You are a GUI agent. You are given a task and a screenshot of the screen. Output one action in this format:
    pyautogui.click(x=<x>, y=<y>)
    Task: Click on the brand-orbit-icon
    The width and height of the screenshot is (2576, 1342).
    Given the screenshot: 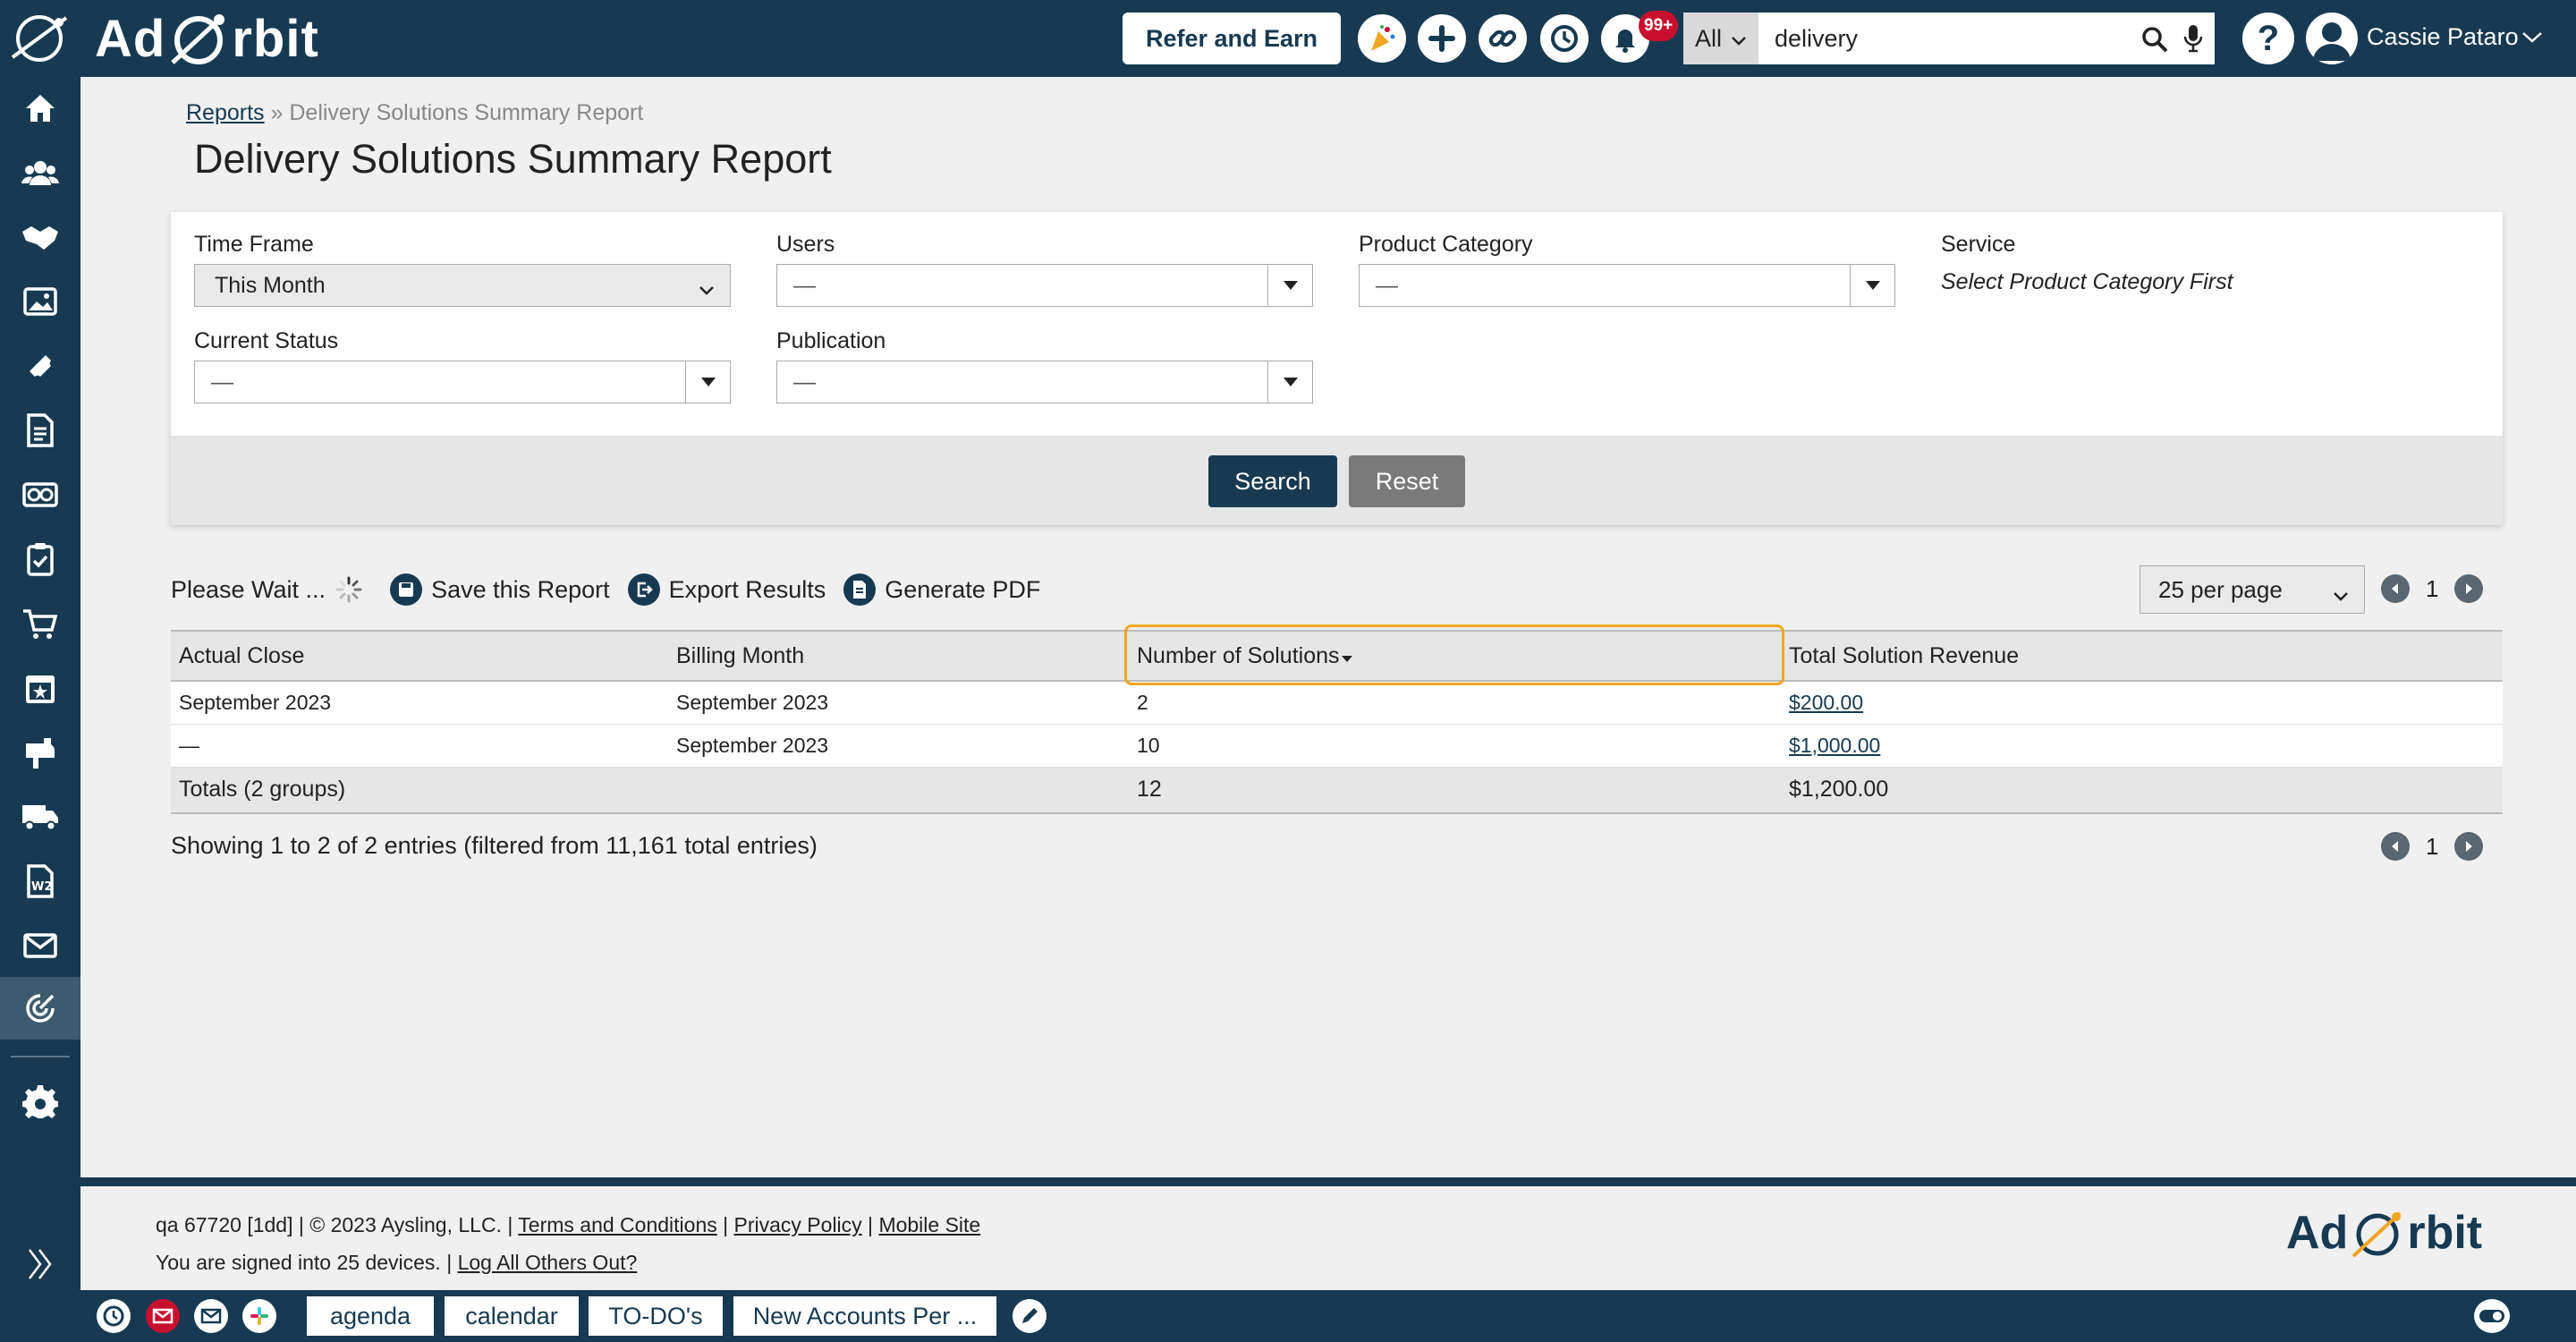 What is the action you would take?
    pyautogui.click(x=198, y=39)
    